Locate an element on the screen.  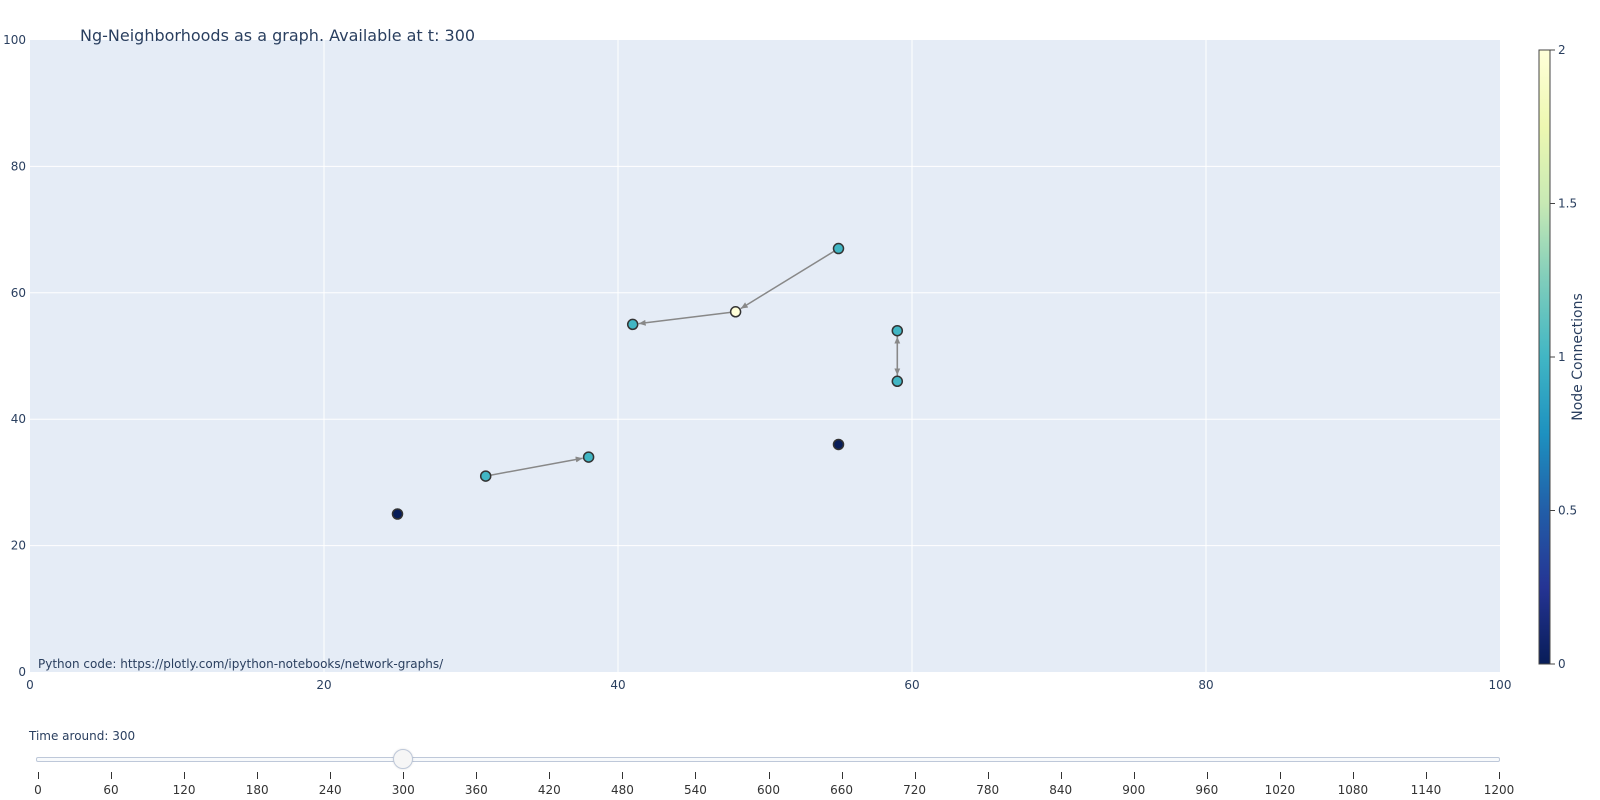
slider-step-label: 720 is located at coordinates (915, 790).